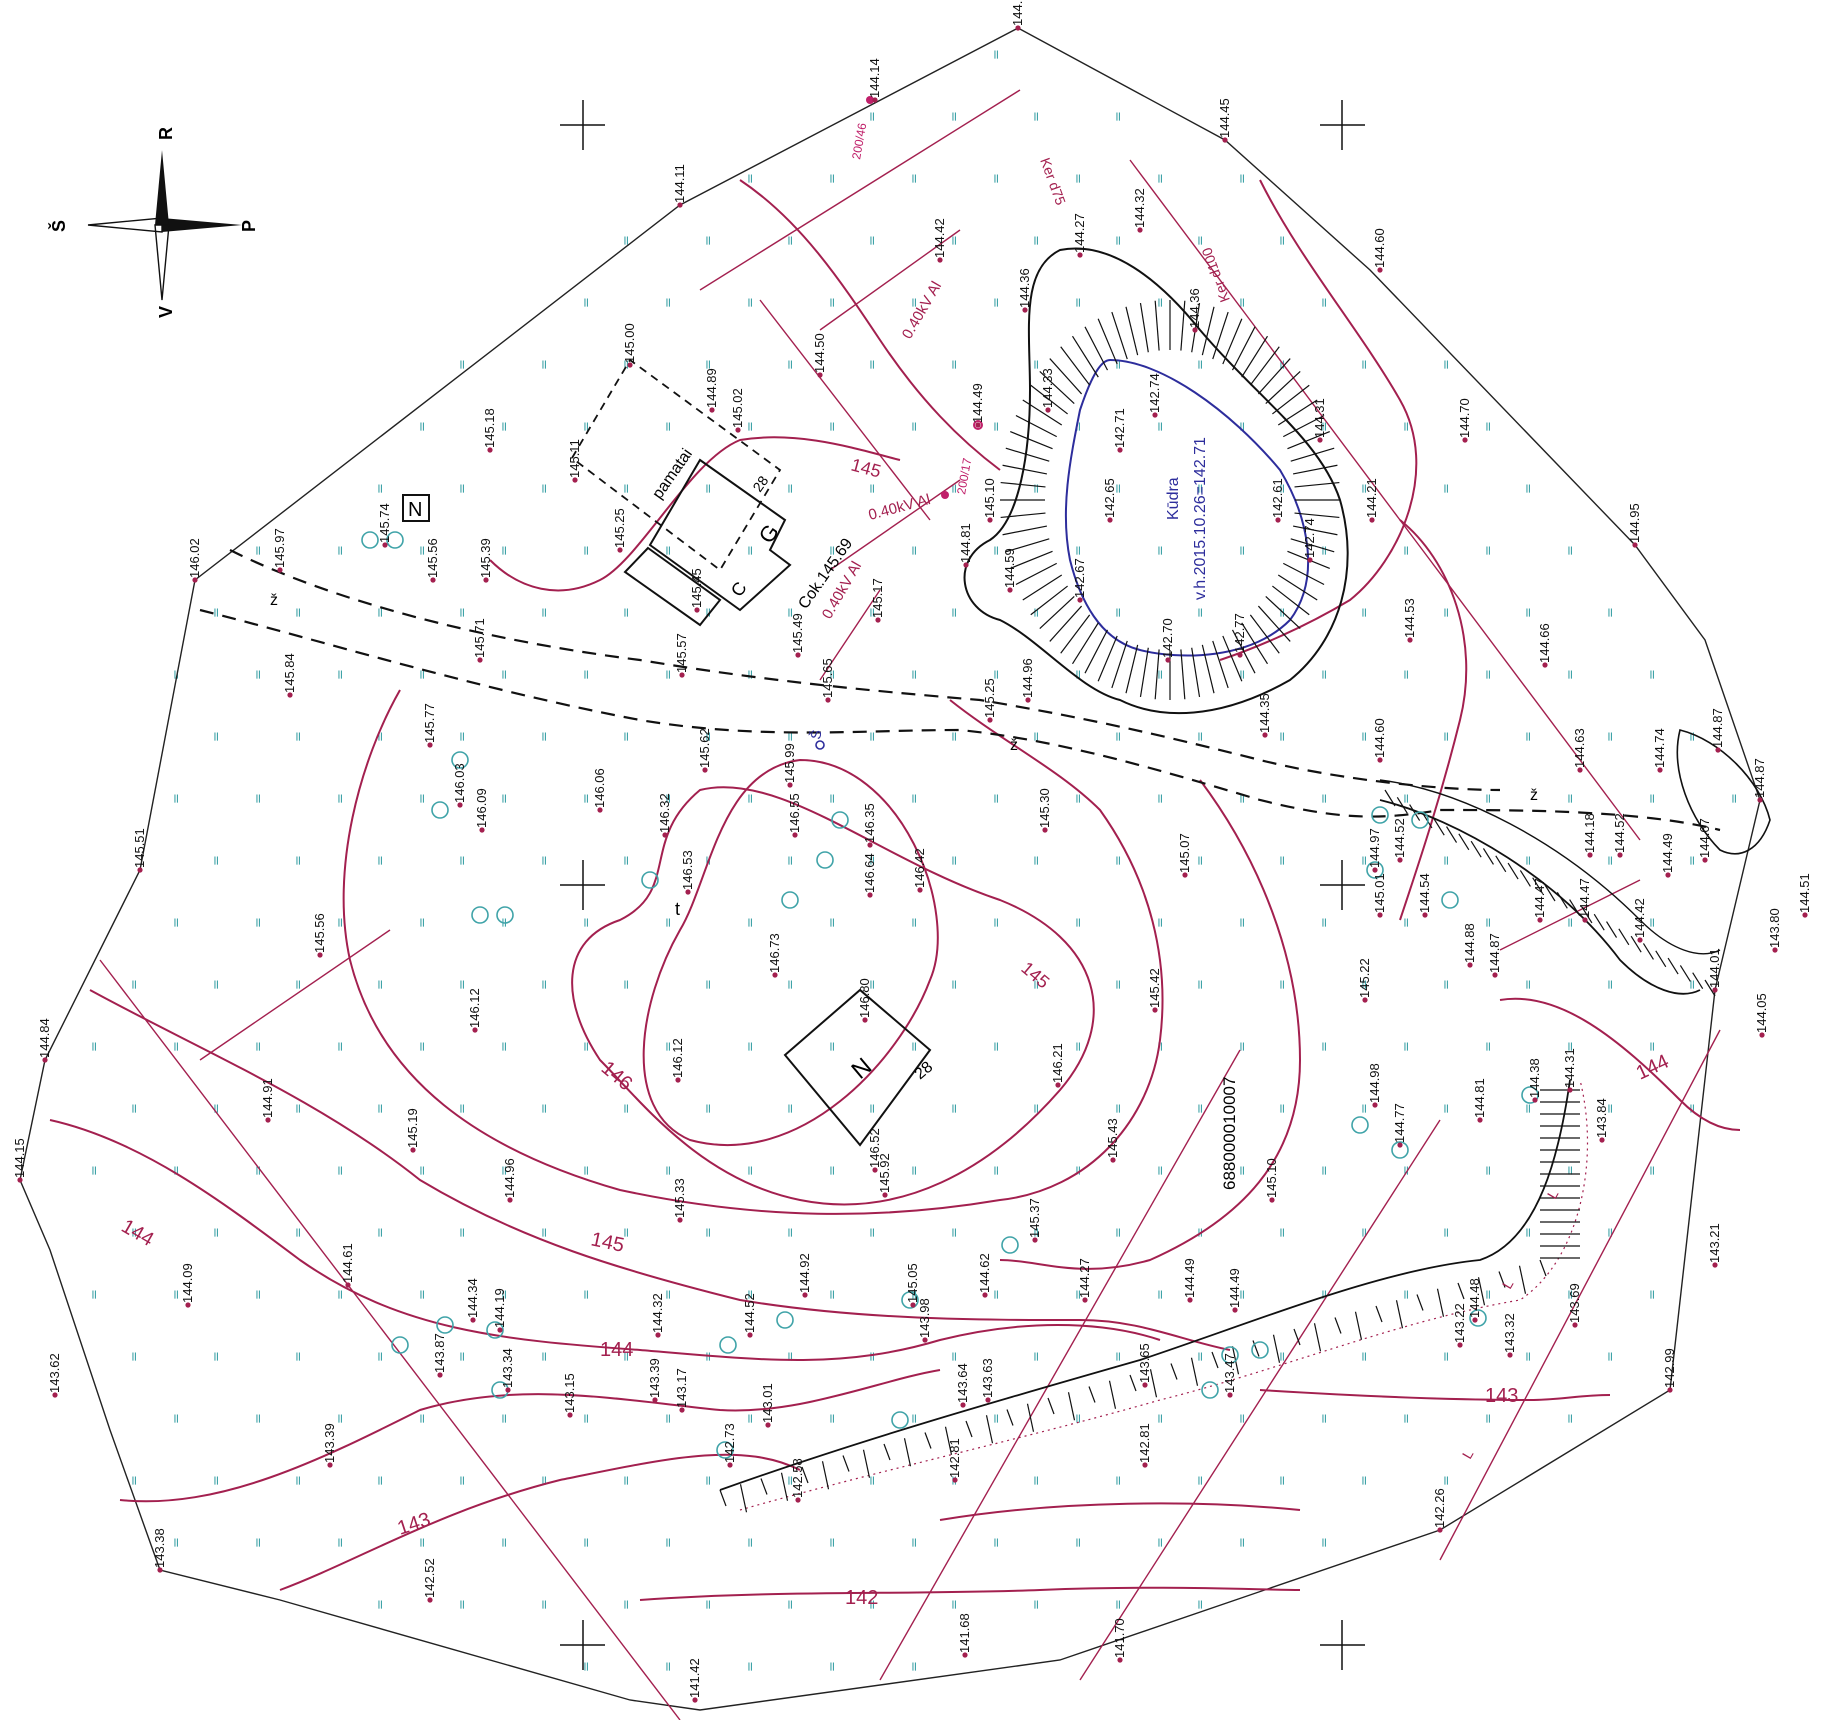 This screenshot has width=1844, height=1720. I want to click on elevation-point: 144.81, so click(965, 545).